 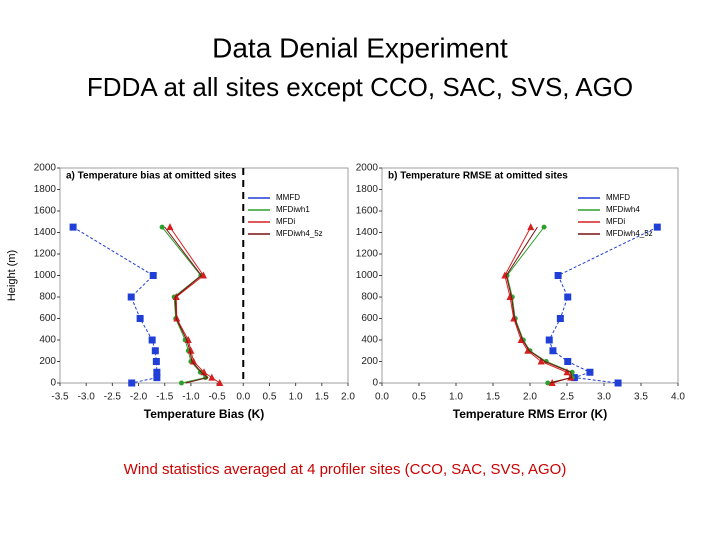 What do you see at coordinates (165, 397) in the screenshot?
I see `x-tick-label: -1.5` at bounding box center [165, 397].